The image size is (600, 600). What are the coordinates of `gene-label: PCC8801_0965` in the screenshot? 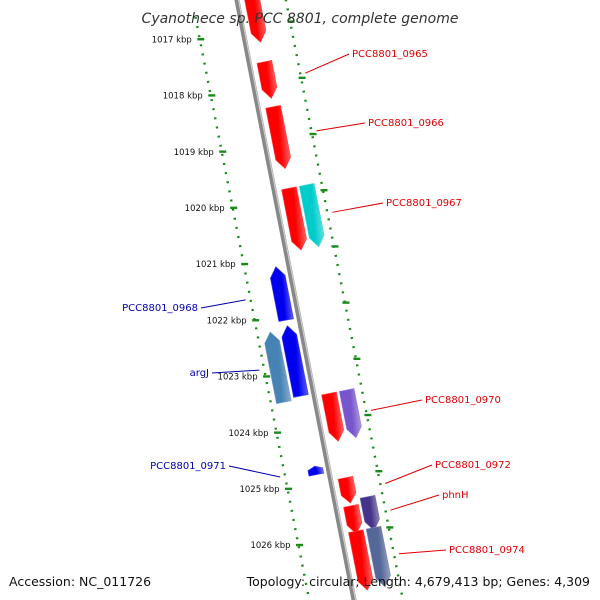 It's located at (390, 54).